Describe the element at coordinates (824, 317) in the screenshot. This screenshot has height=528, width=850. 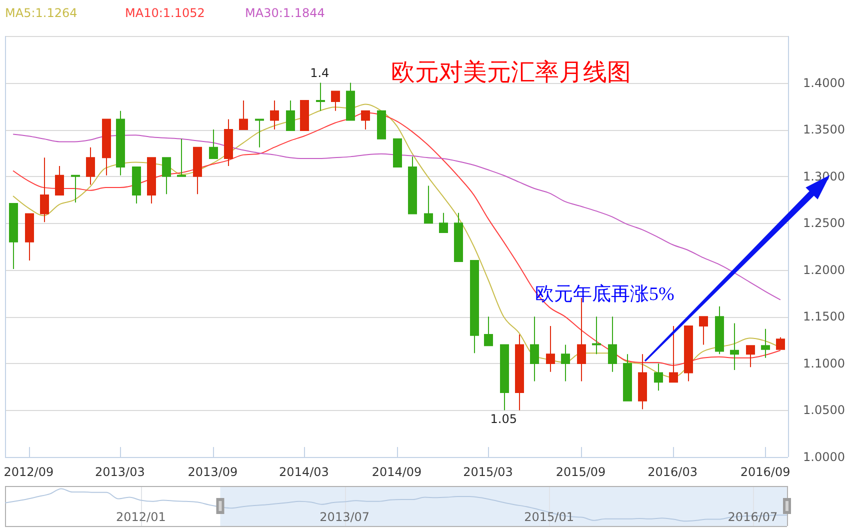
I see `y-tick-label: 1.1500` at that location.